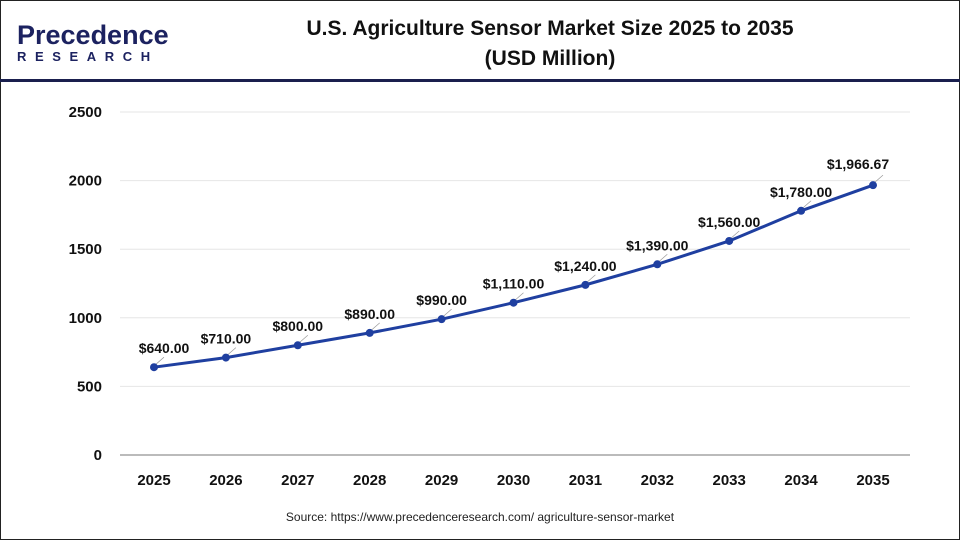 The width and height of the screenshot is (960, 540). Describe the element at coordinates (85, 249) in the screenshot. I see `y-tick-label: 1500` at that location.